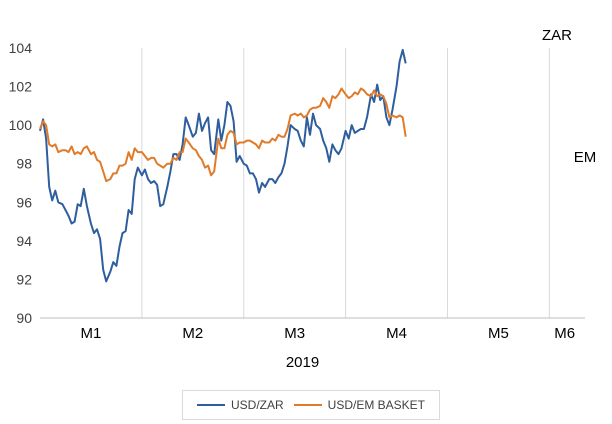  Describe the element at coordinates (396, 333) in the screenshot. I see `x-tick-label: M4` at that location.